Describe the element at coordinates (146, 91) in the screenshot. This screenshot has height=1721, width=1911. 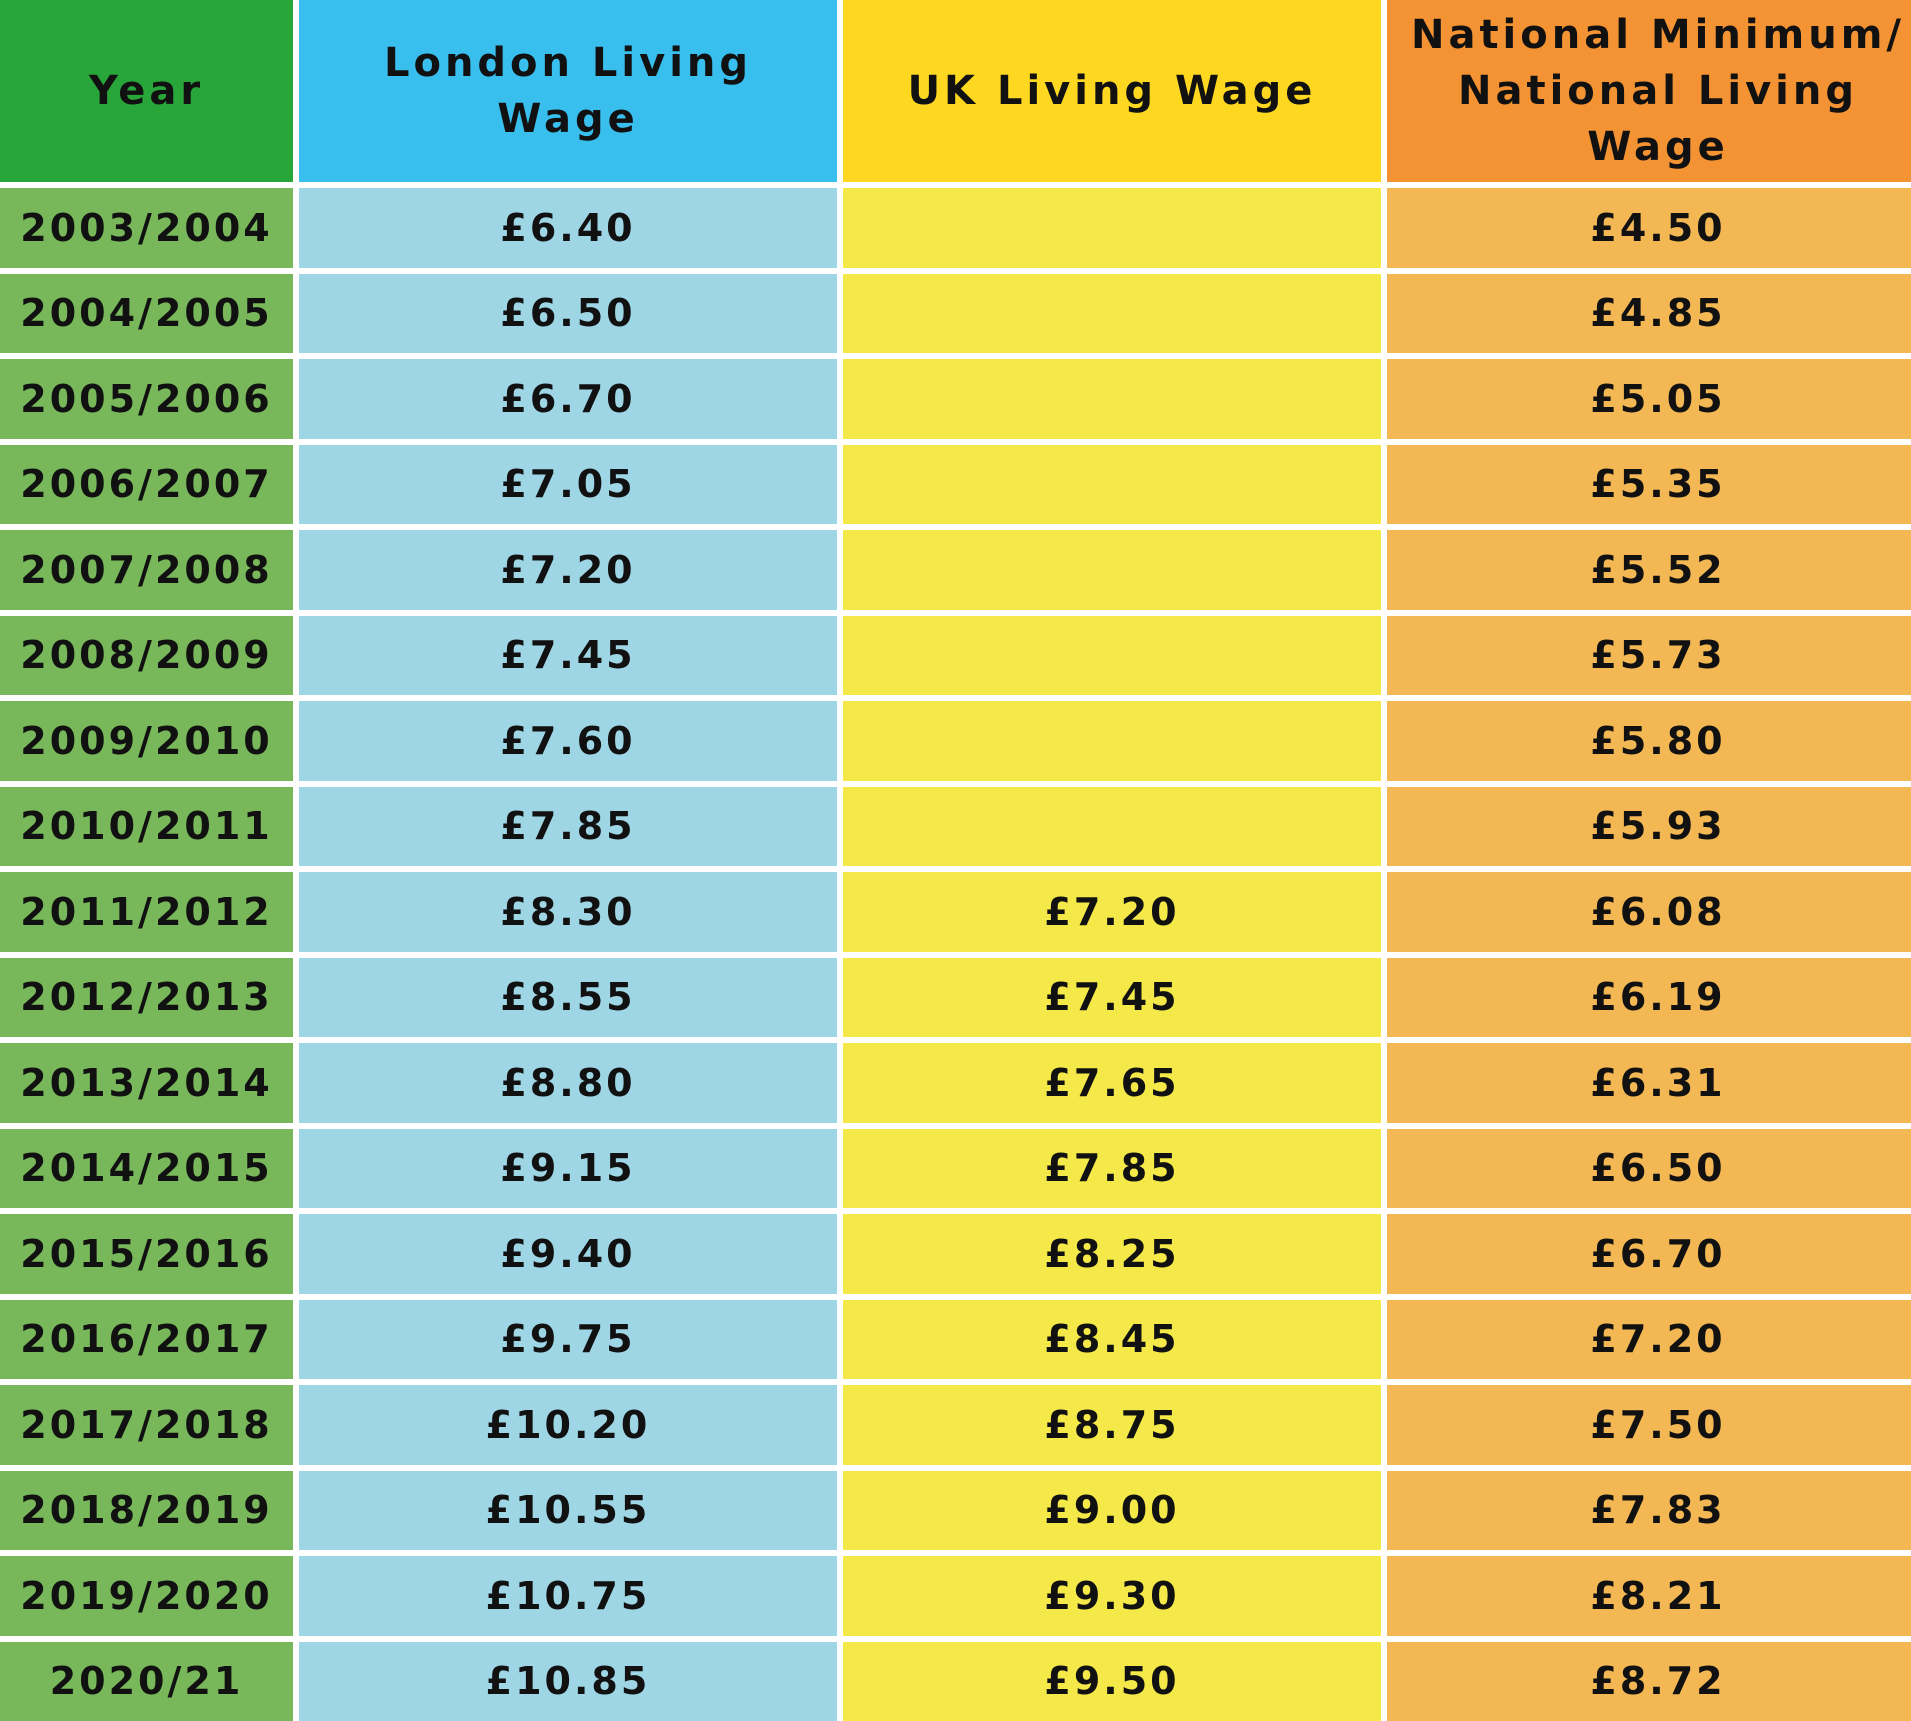
I see `header-year: Year` at that location.